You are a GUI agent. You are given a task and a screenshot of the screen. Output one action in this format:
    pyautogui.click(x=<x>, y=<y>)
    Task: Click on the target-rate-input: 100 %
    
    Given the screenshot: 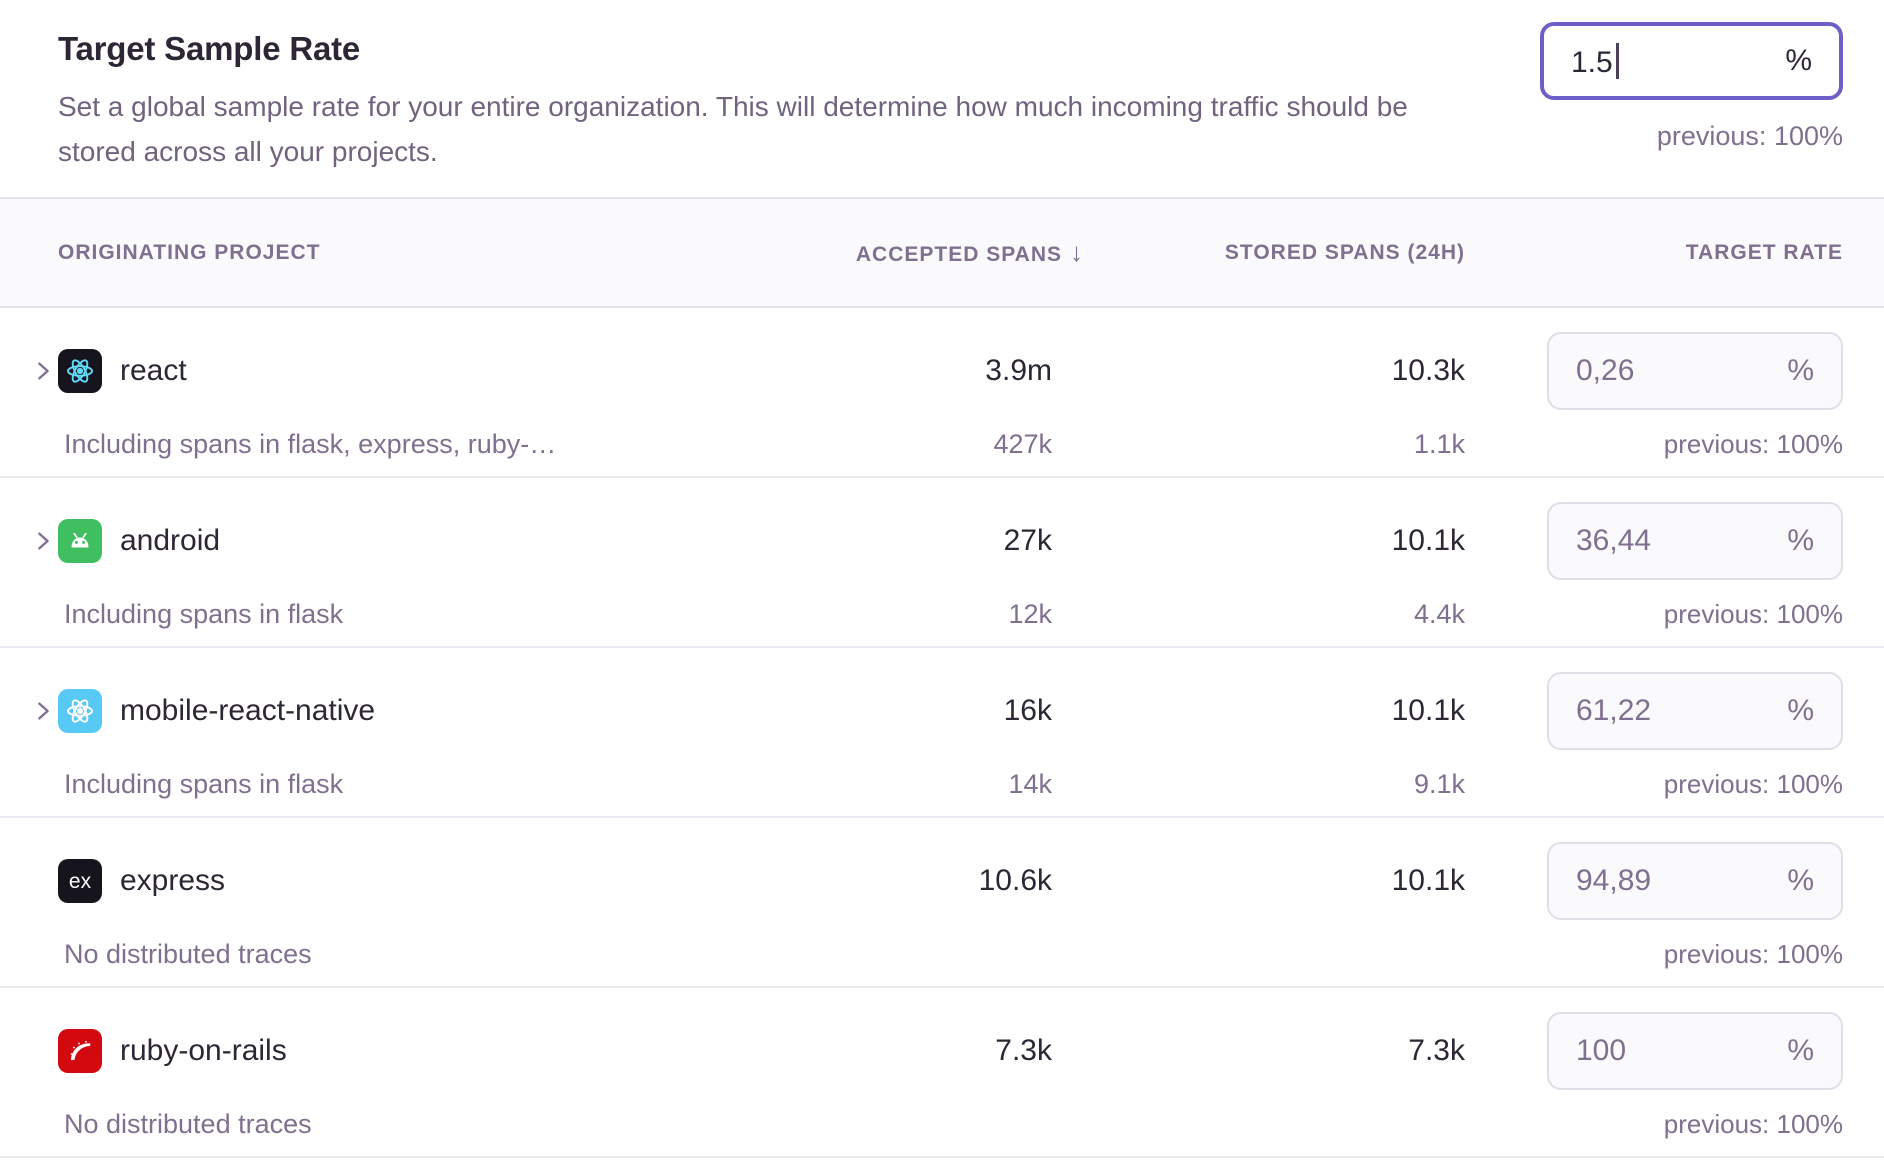 What is the action you would take?
    pyautogui.click(x=1695, y=1051)
    